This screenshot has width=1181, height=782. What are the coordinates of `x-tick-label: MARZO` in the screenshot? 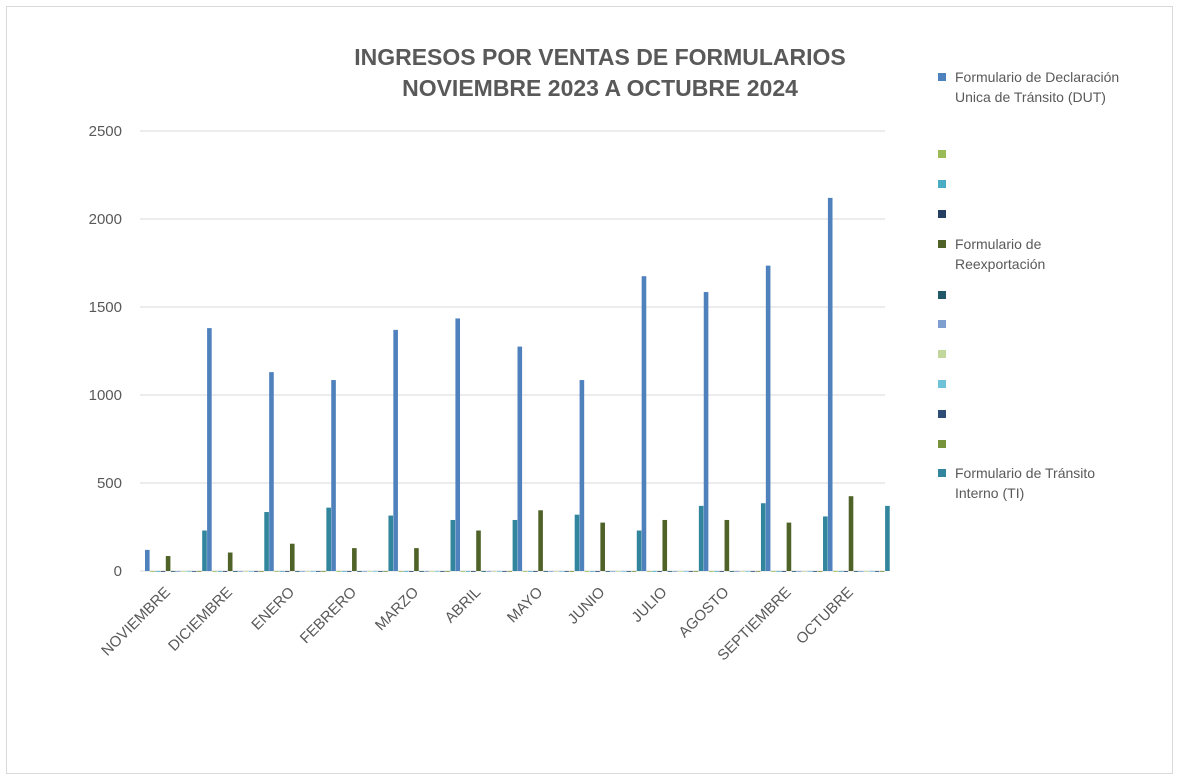 It's located at (397, 609).